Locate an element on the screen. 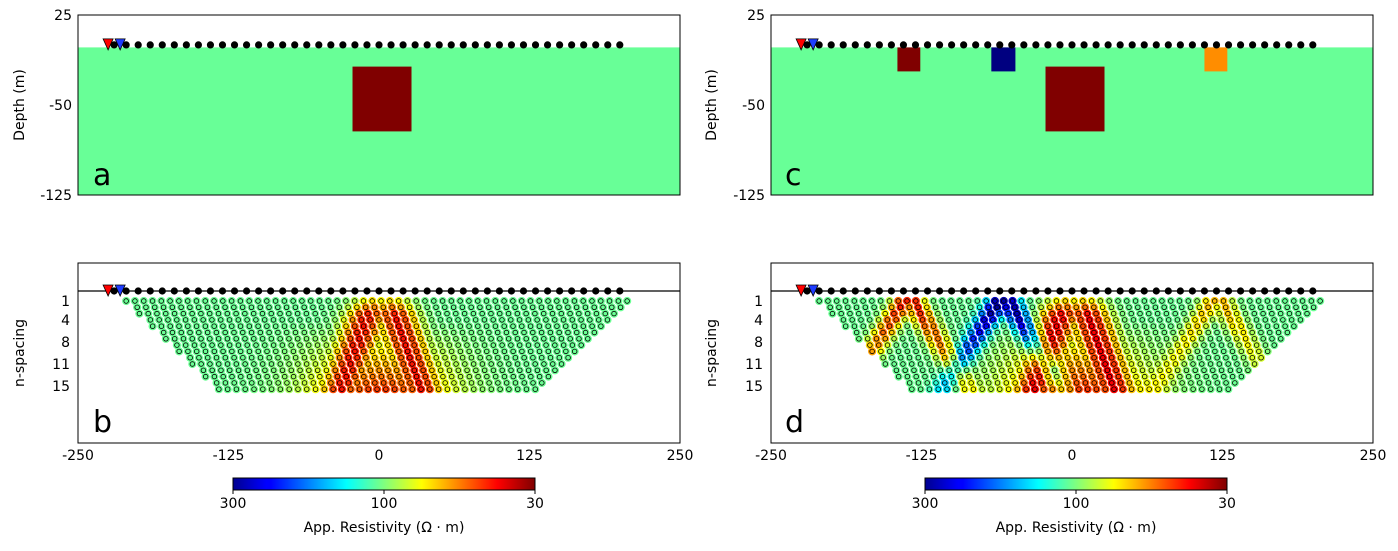 The width and height of the screenshot is (1398, 551). ytick-label: 11 is located at coordinates (61, 365).